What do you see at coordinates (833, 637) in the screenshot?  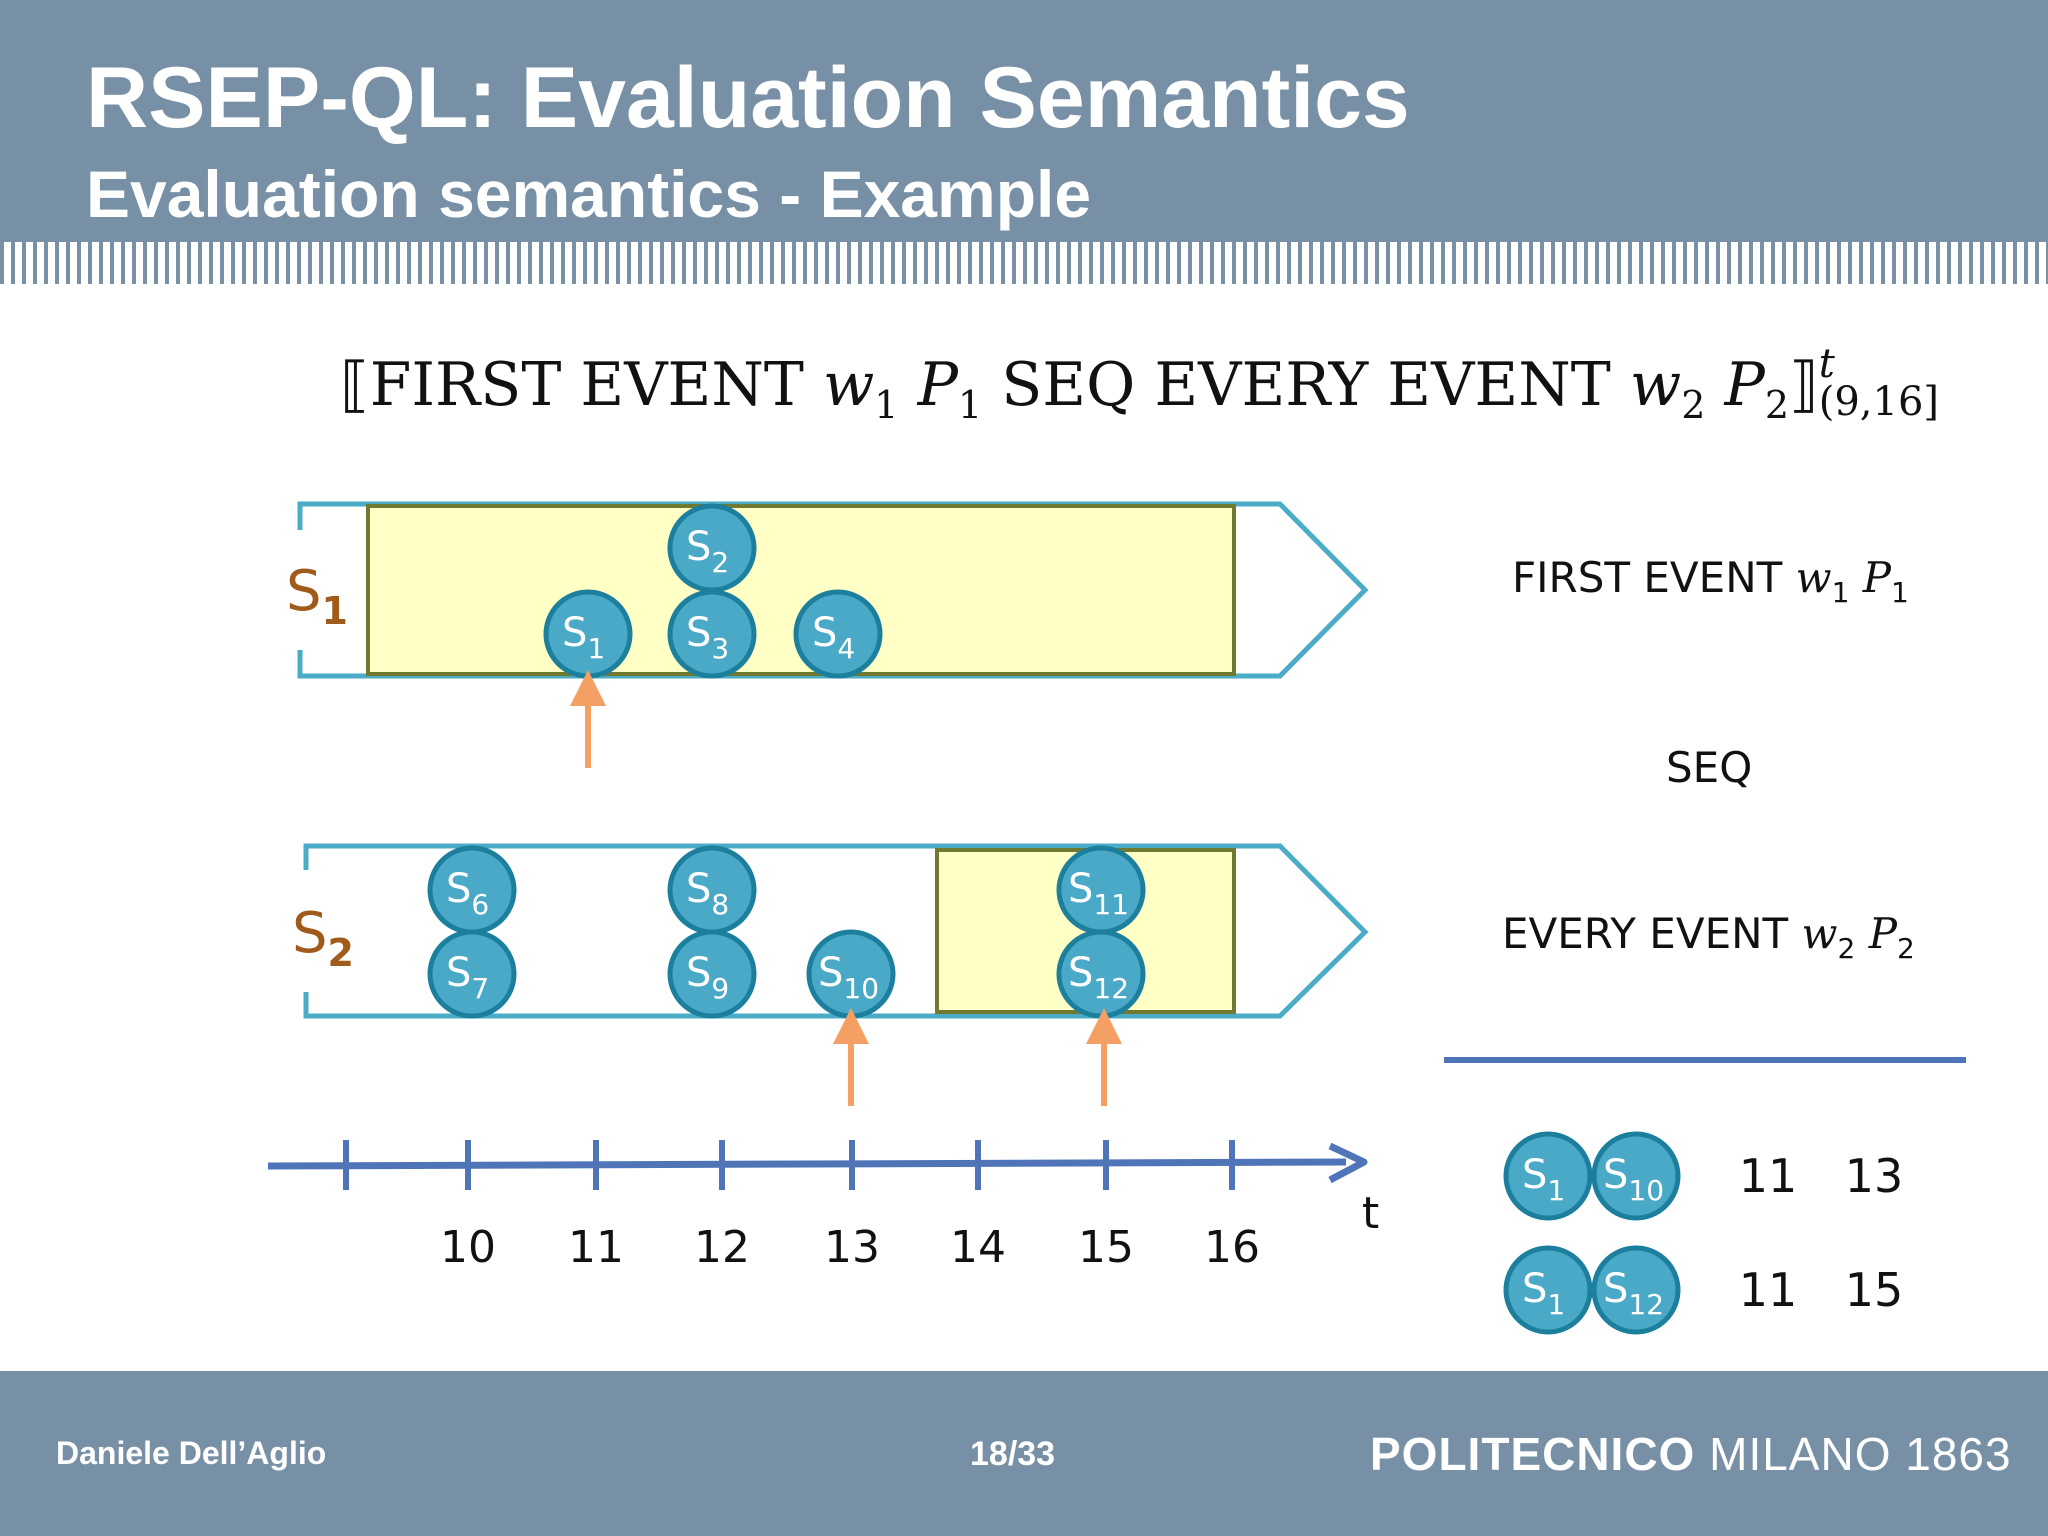 I see `event-s4-label: S4` at bounding box center [833, 637].